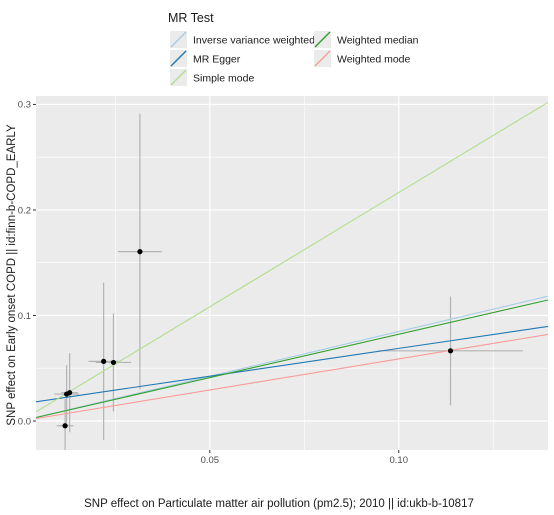  I want to click on y-tick-label: 0.3, so click(24, 105).